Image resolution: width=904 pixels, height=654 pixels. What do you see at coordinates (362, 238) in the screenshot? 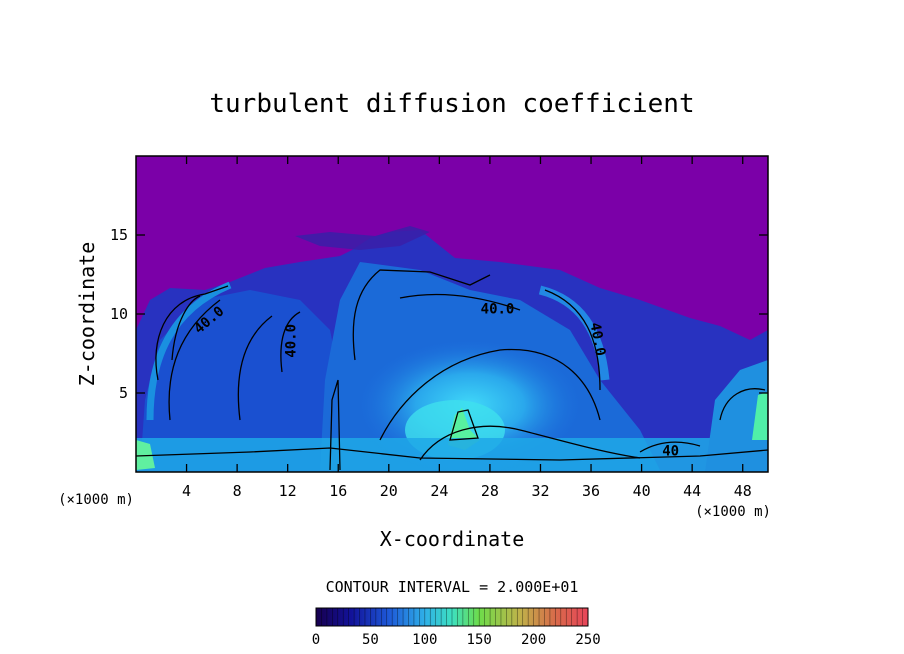
I see `field-upper-plume` at bounding box center [362, 238].